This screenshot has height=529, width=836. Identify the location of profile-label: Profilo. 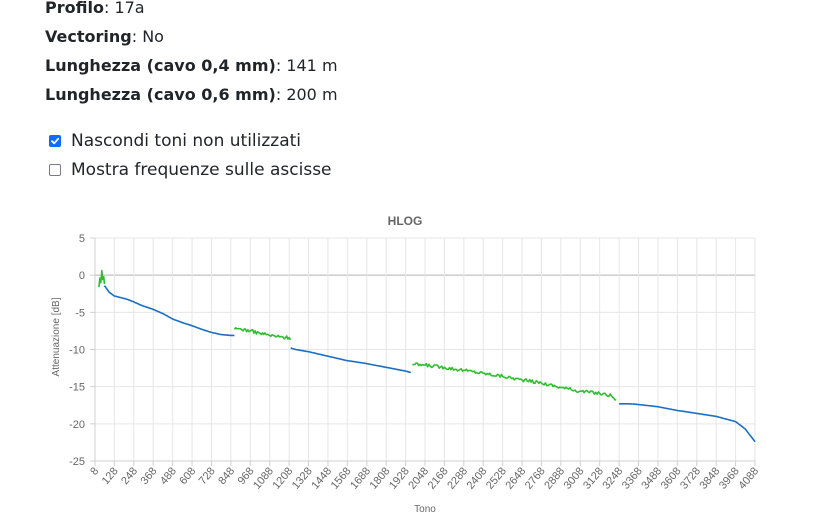
(74, 8).